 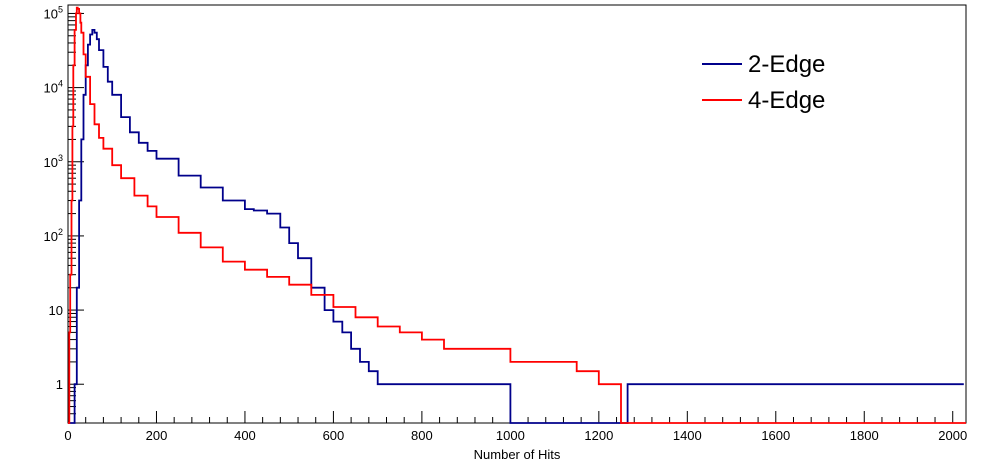 What do you see at coordinates (517, 454) in the screenshot?
I see `x-axis-title: Number of Hits` at bounding box center [517, 454].